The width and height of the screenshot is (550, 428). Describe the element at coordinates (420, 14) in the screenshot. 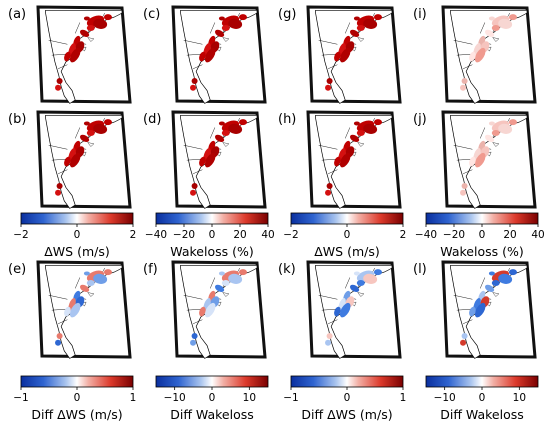

I see `panel-label: (i)` at that location.